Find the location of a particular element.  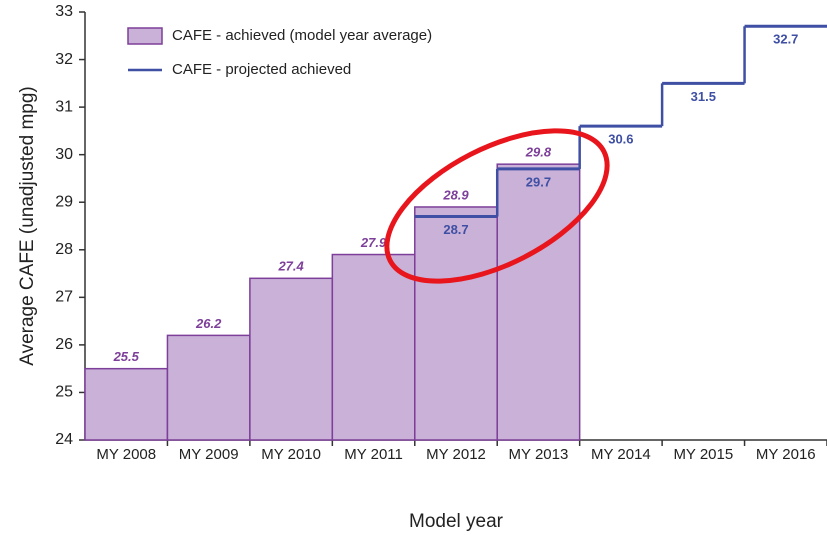

step-value-label: 29.7 is located at coordinates (538, 181).